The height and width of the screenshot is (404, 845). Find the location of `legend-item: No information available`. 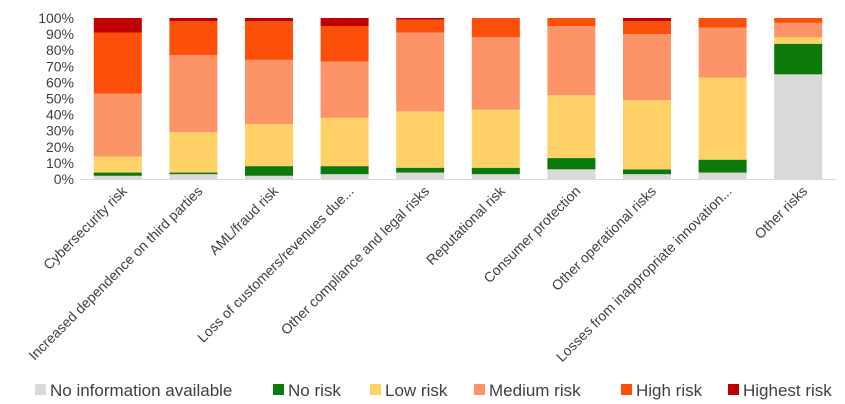

legend-item: No information available is located at coordinates (133, 390).